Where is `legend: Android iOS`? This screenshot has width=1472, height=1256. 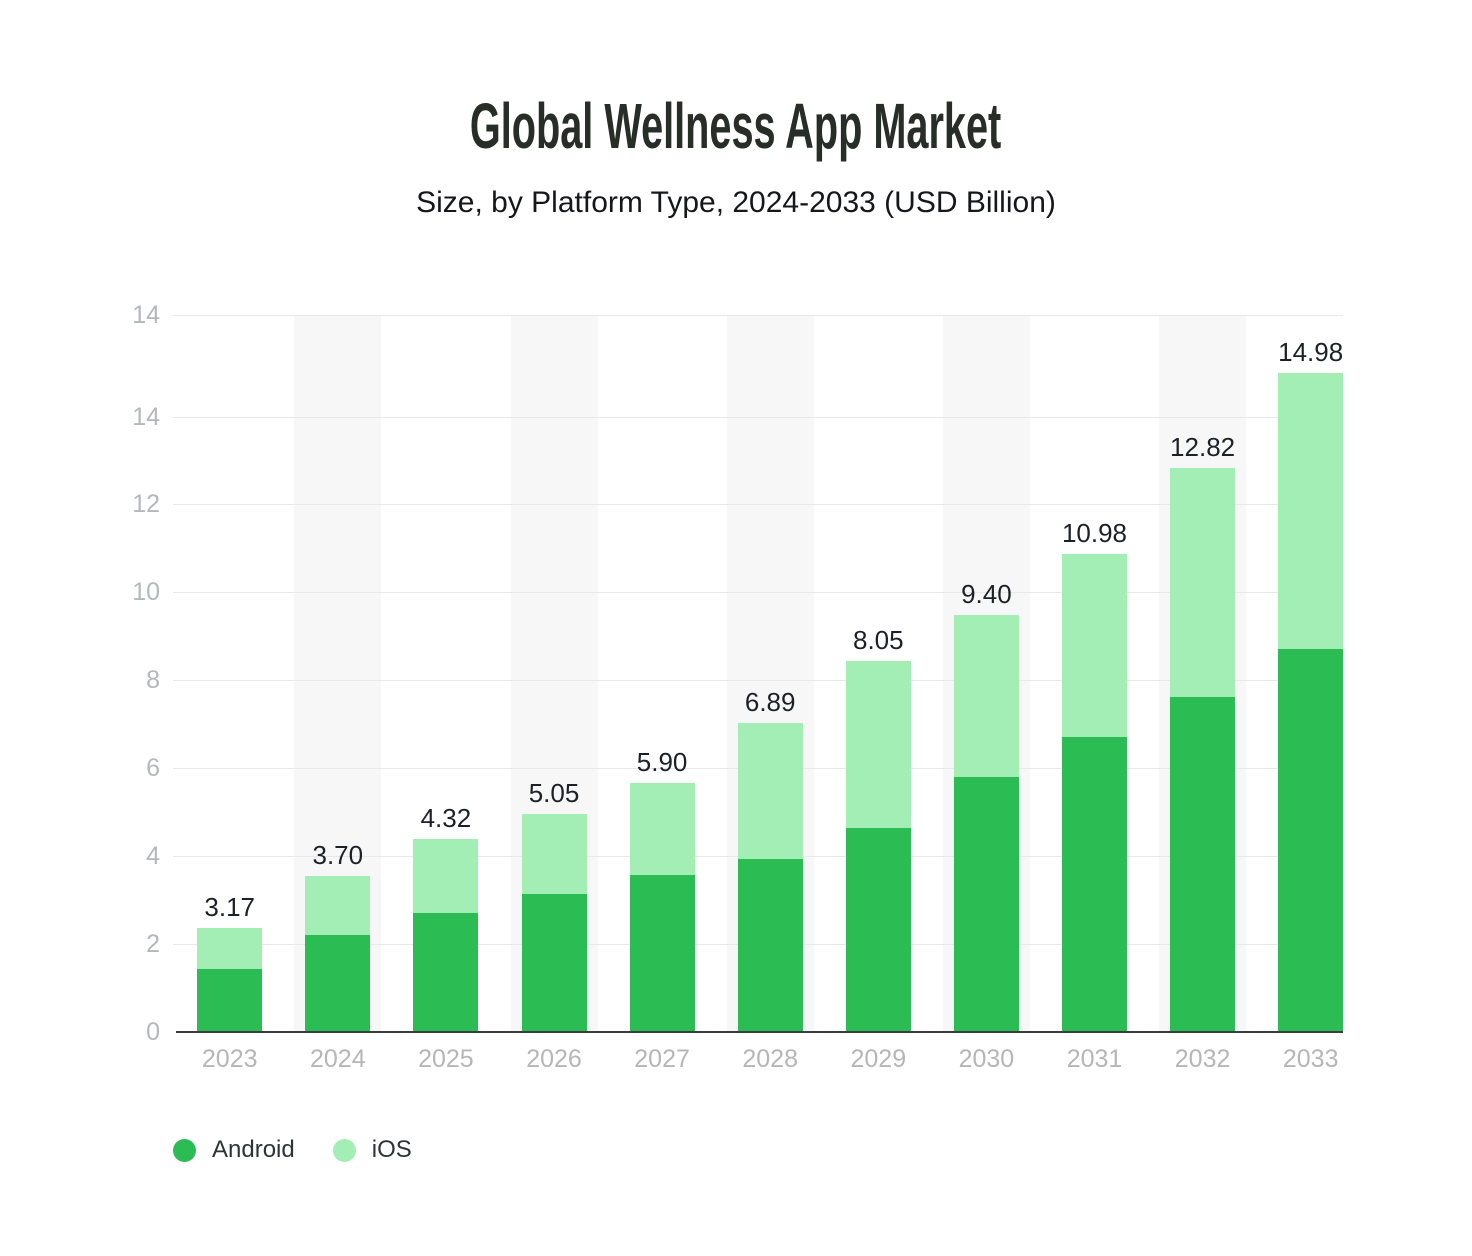 legend: Android iOS is located at coordinates (292, 1150).